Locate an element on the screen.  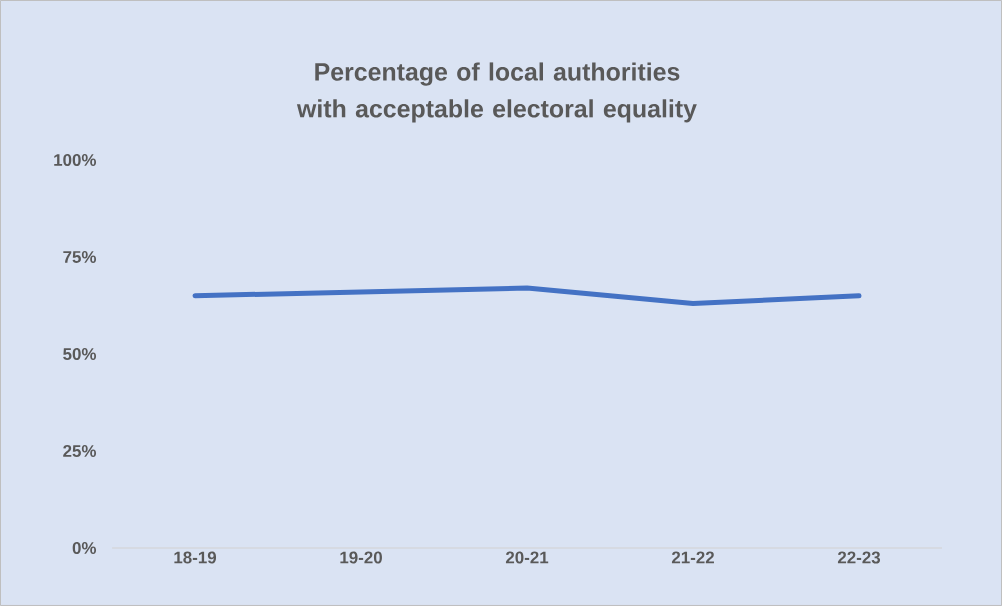
x-tick-label: 19-20 is located at coordinates (361, 557).